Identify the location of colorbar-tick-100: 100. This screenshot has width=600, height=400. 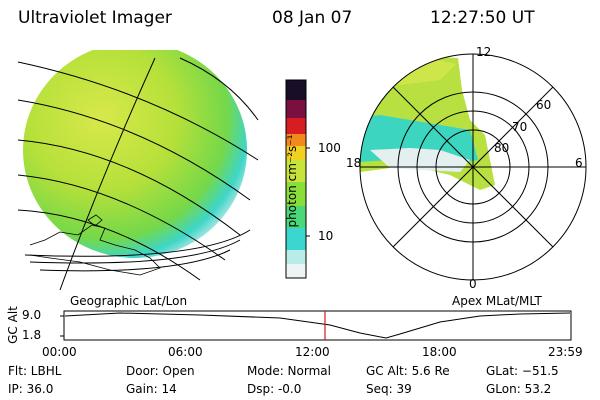
(329, 148).